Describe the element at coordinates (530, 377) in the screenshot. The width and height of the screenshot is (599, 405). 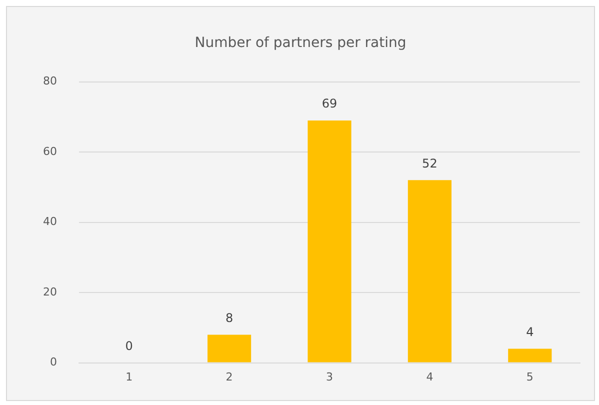
I see `x-tick-label: 5` at that location.